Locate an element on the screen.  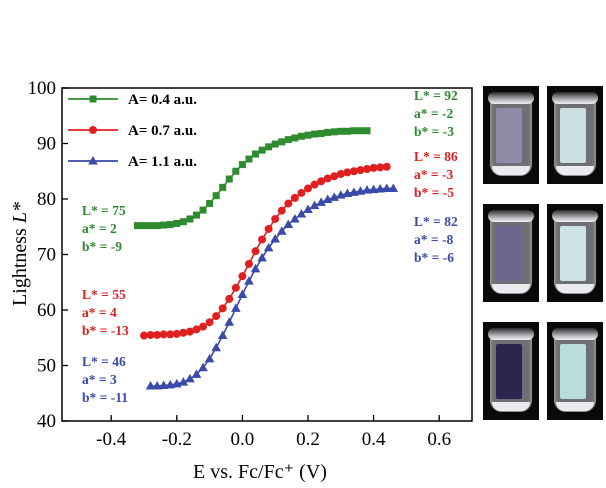
y-tick-label: 60 is located at coordinates (46, 310).